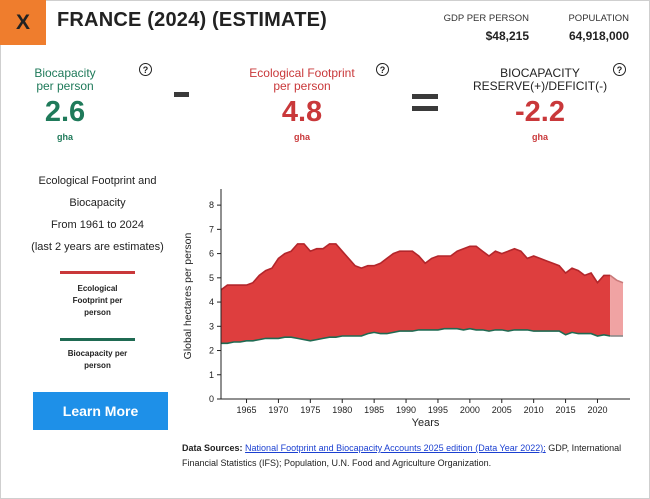  Describe the element at coordinates (540, 112) in the screenshot. I see `reserve-value: -2.2` at that location.